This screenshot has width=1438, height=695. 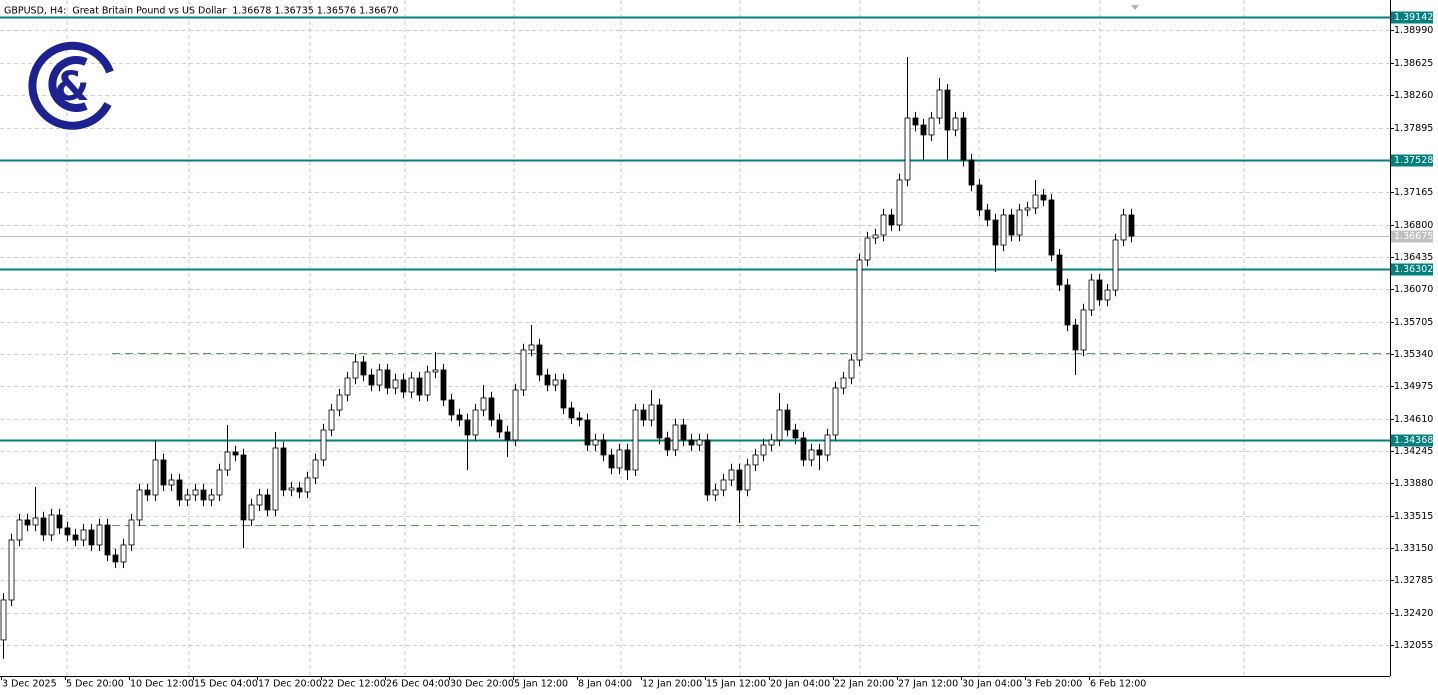 I want to click on x-tick-label: 22 Jan 20:00, so click(x=864, y=684).